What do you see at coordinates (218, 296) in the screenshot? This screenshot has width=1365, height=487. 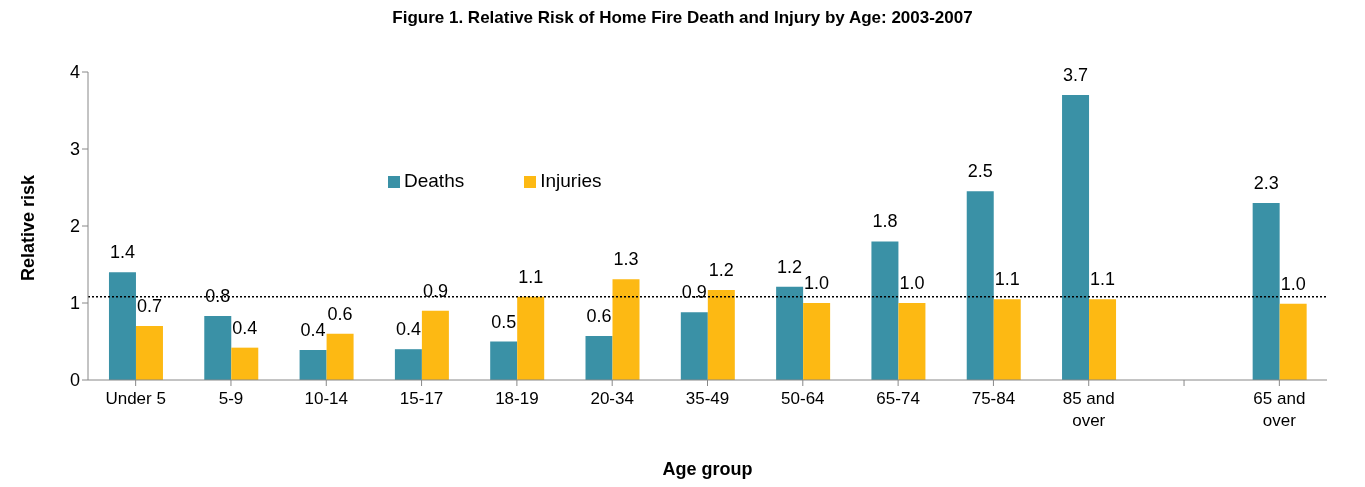 I see `data-label: 0.8` at bounding box center [218, 296].